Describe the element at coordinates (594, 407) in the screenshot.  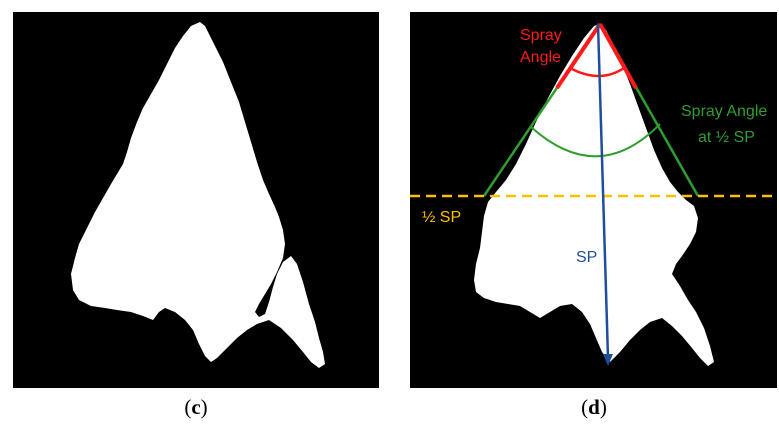
I see `caption-d: (d)` at that location.